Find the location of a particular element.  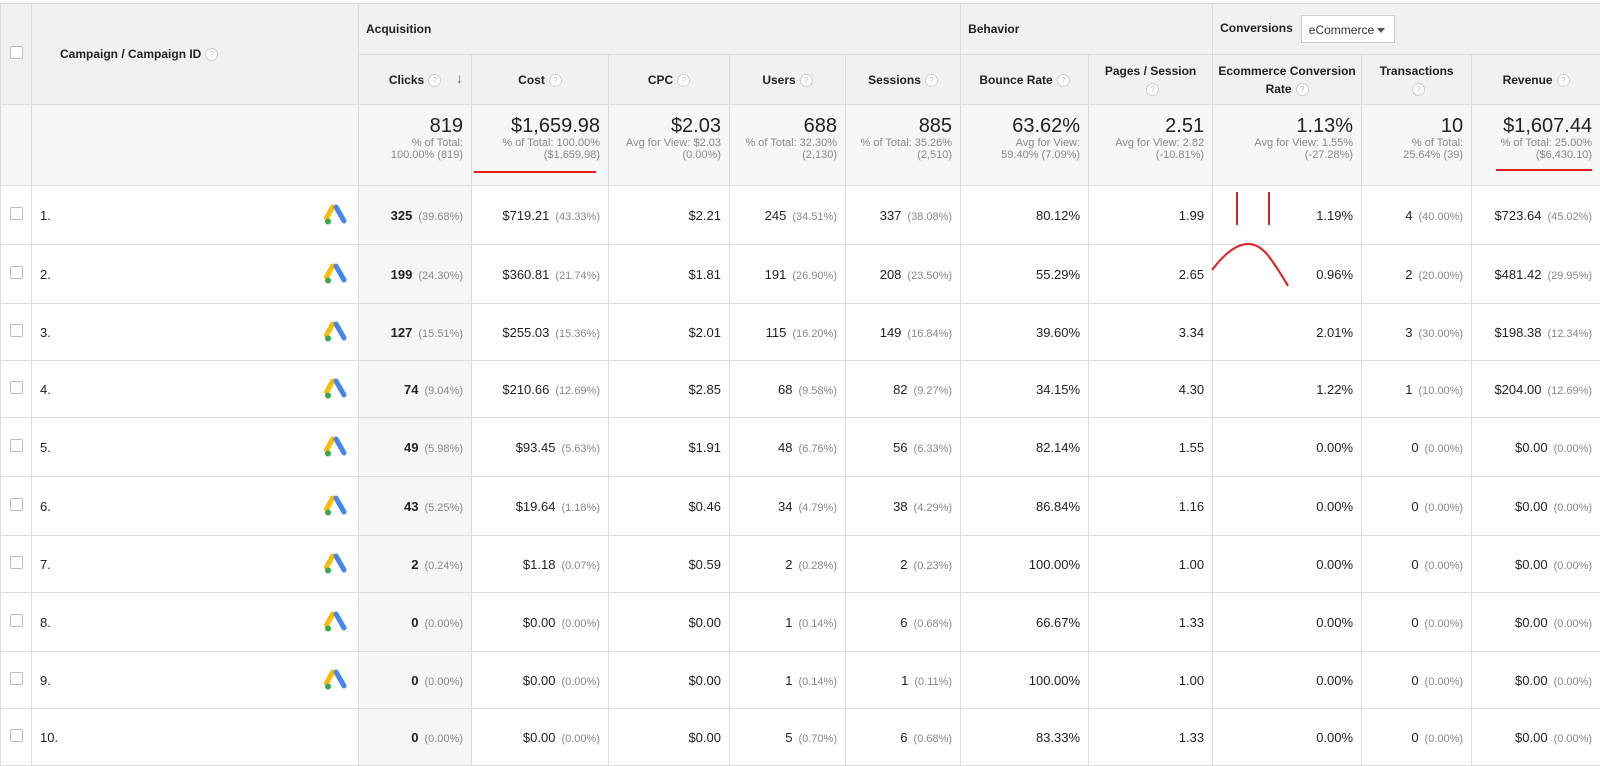

campaign-cell: 9. is located at coordinates (195, 680).